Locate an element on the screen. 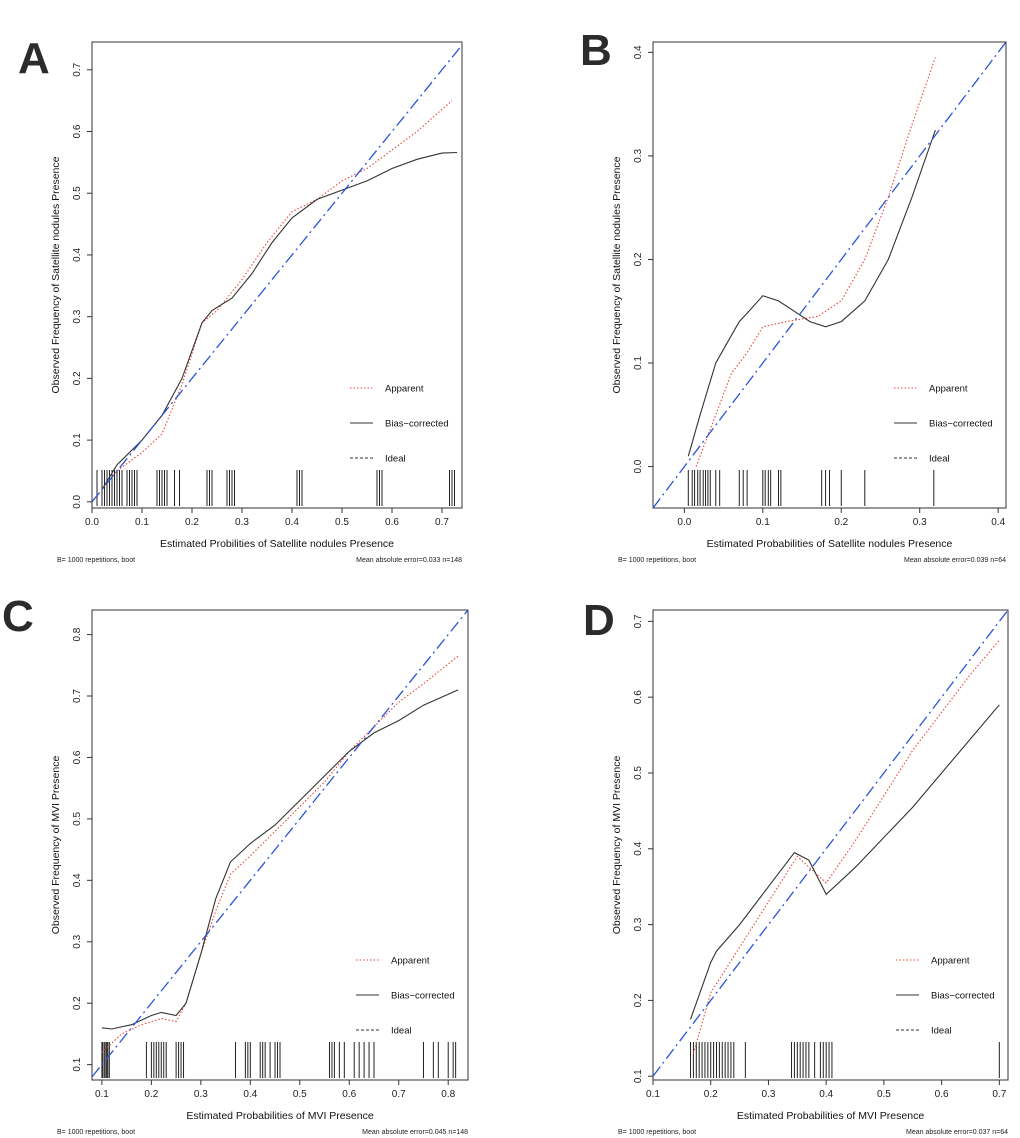  panel-letter: B is located at coordinates (596, 50).